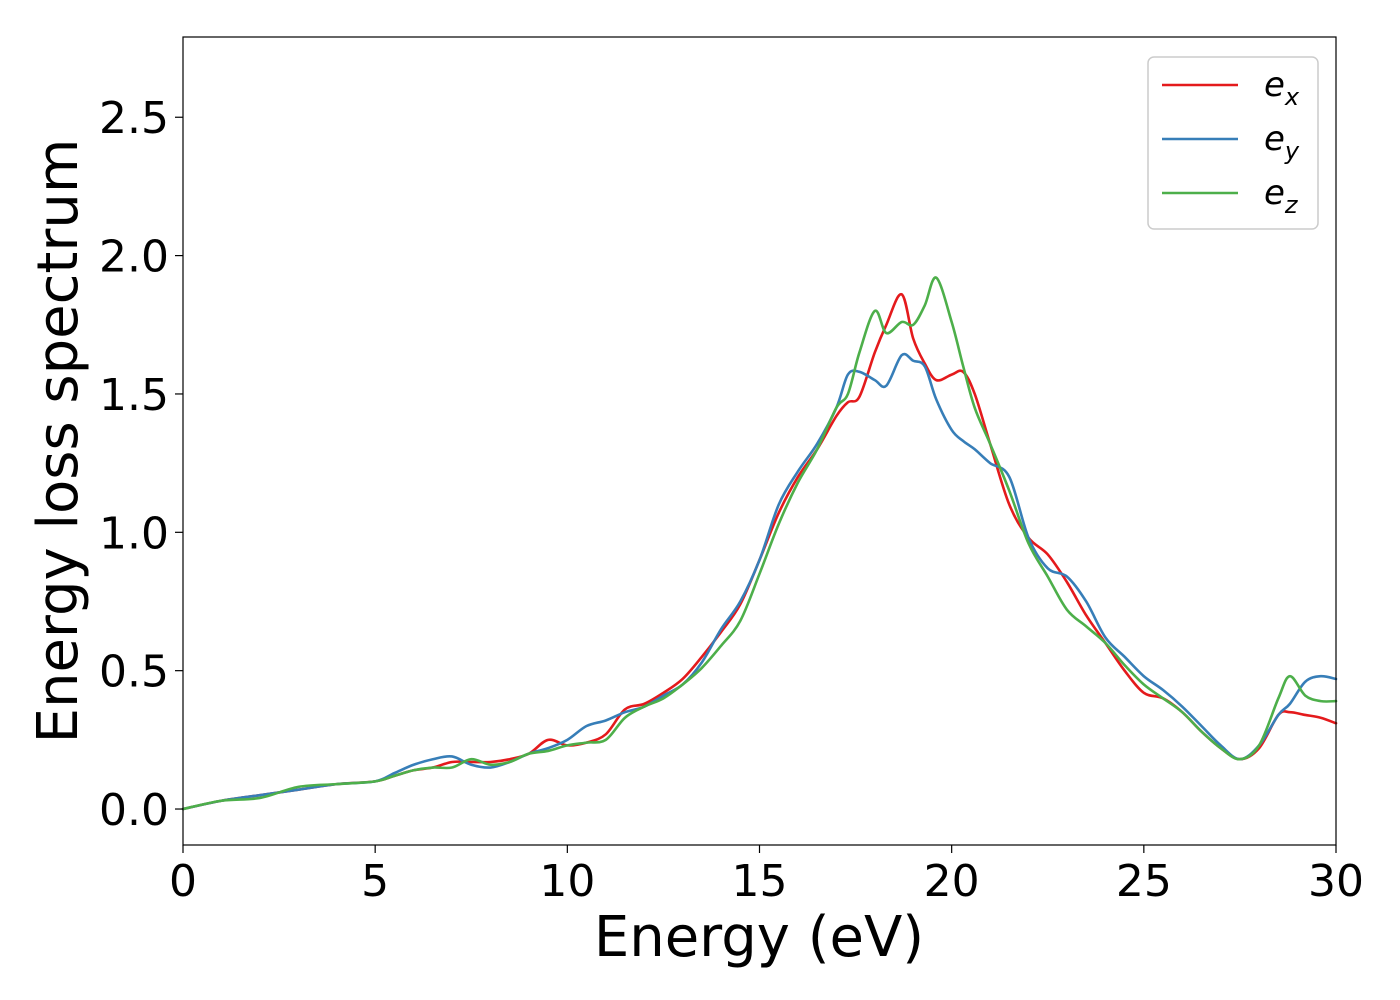 The image size is (1400, 1000). I want to click on x-axis-ticks: 0 5 10 15 20 25 30, so click(766, 876).